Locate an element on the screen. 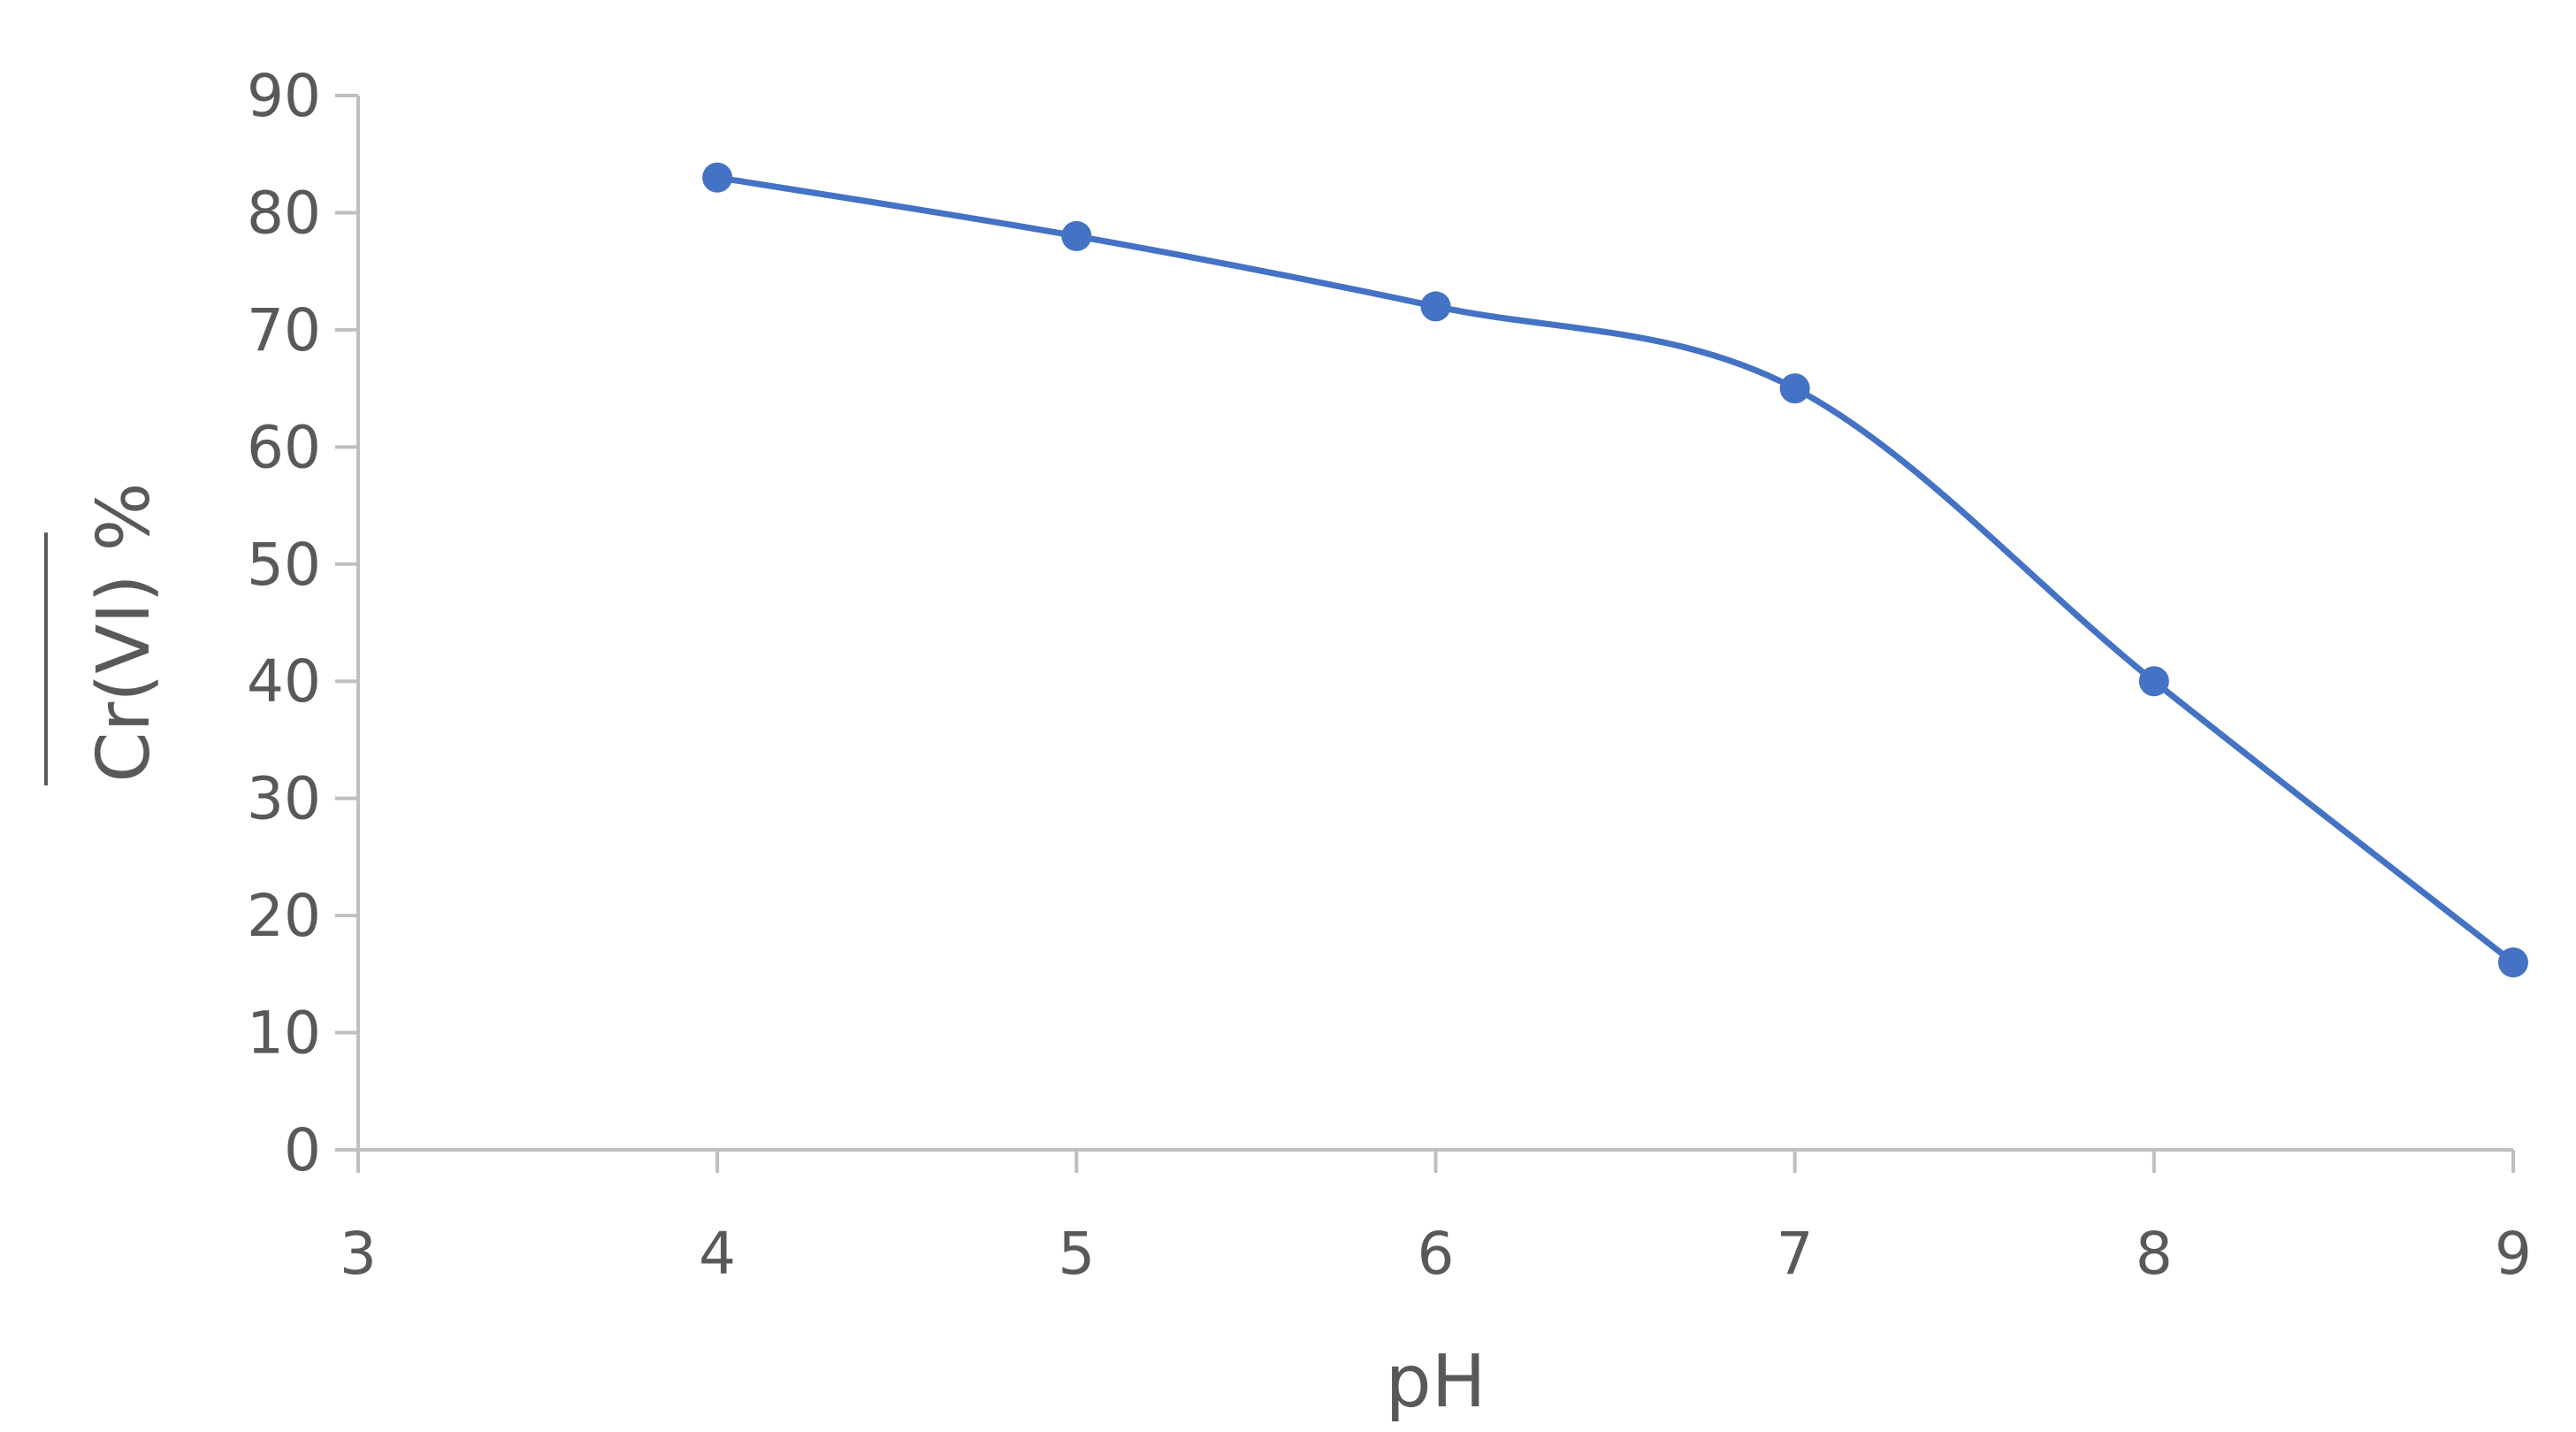 The width and height of the screenshot is (2576, 1432). y-tick-label: 70 is located at coordinates (284, 330).